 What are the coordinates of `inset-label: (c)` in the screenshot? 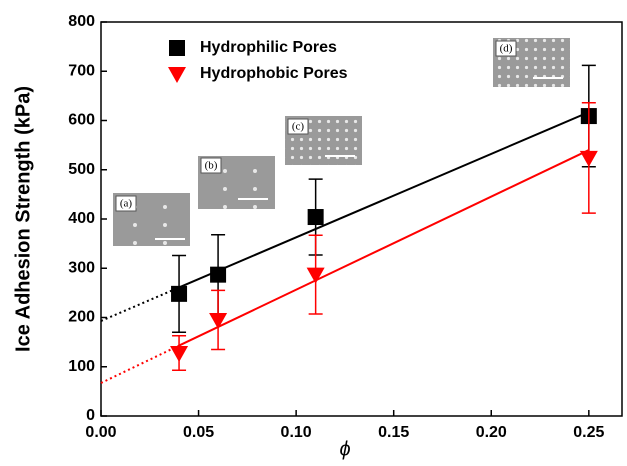 It's located at (298, 127).